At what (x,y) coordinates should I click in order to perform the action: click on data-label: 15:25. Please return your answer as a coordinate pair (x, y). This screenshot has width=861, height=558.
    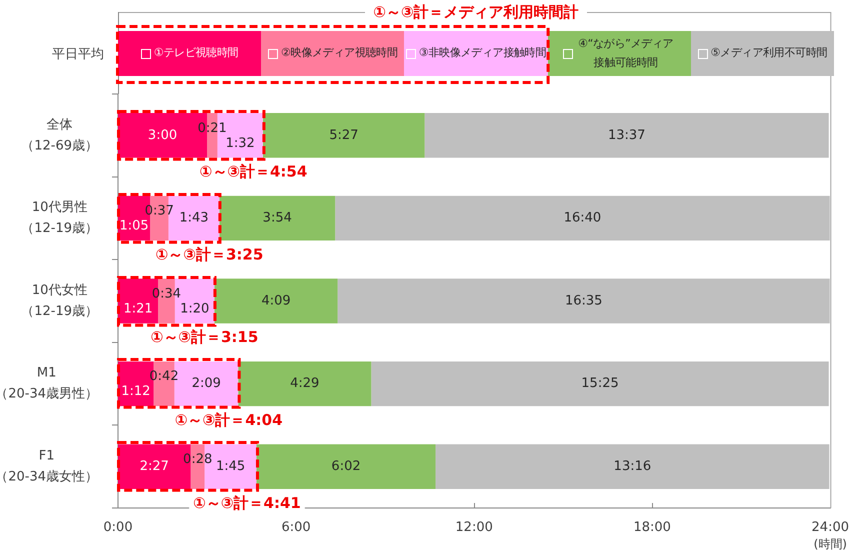
    Looking at the image, I should click on (600, 384).